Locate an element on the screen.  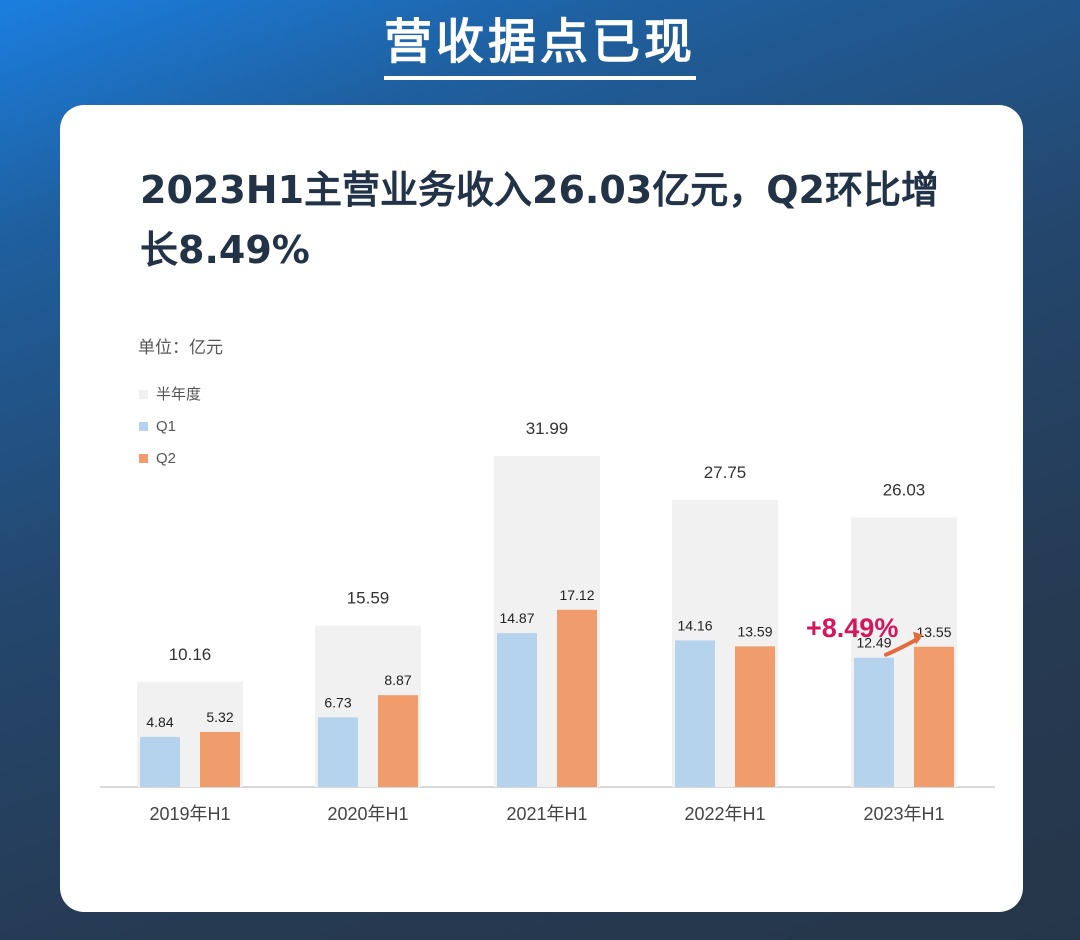
page-title: 营收据点已现 is located at coordinates (539, 45).